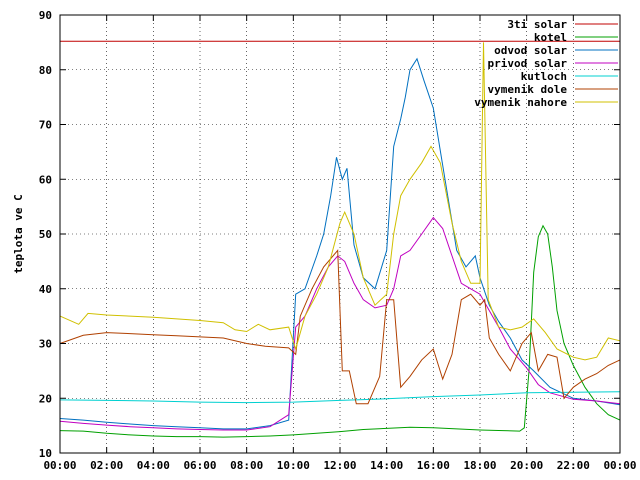  Describe the element at coordinates (45, 234) in the screenshot. I see `y-tick-label: 50` at that location.